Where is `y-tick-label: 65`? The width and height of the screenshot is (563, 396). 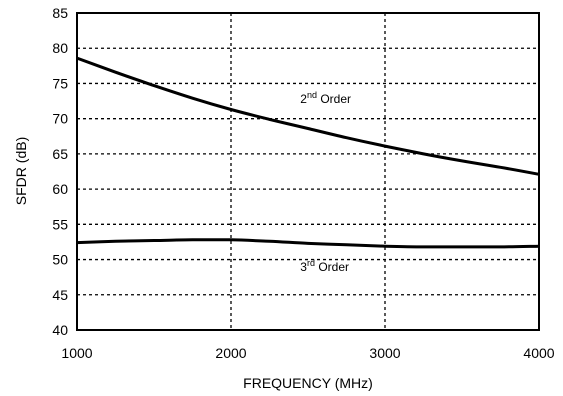
y-tick-label: 65 is located at coordinates (60, 154).